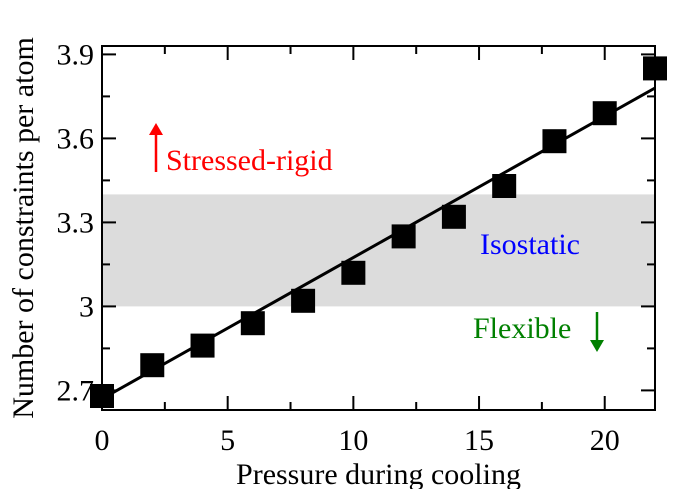  Describe the element at coordinates (378, 473) in the screenshot. I see `x-axis-title: Pressure during cooling` at that location.